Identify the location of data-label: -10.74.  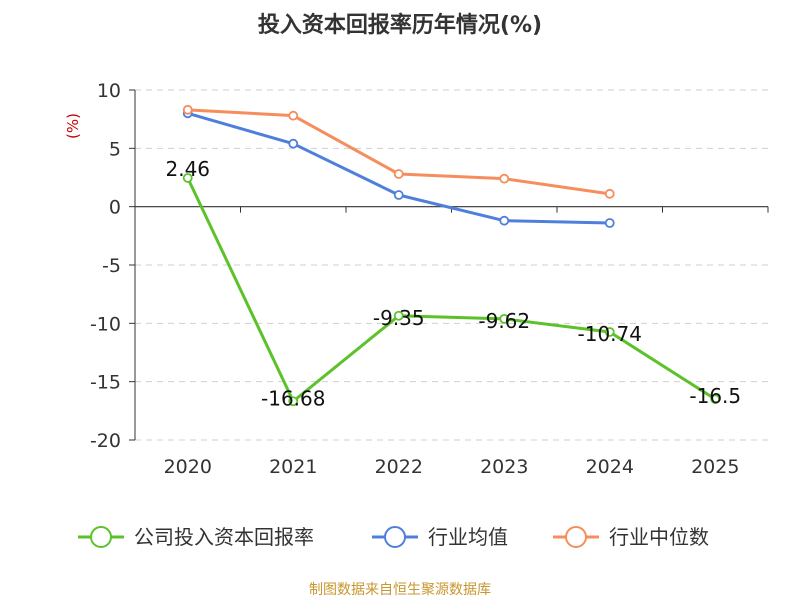
(610, 334).